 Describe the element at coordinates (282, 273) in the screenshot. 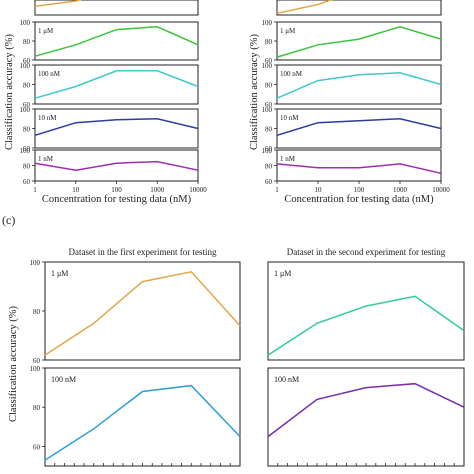

I see `second-exp-panel-0-label: 1 μM` at that location.